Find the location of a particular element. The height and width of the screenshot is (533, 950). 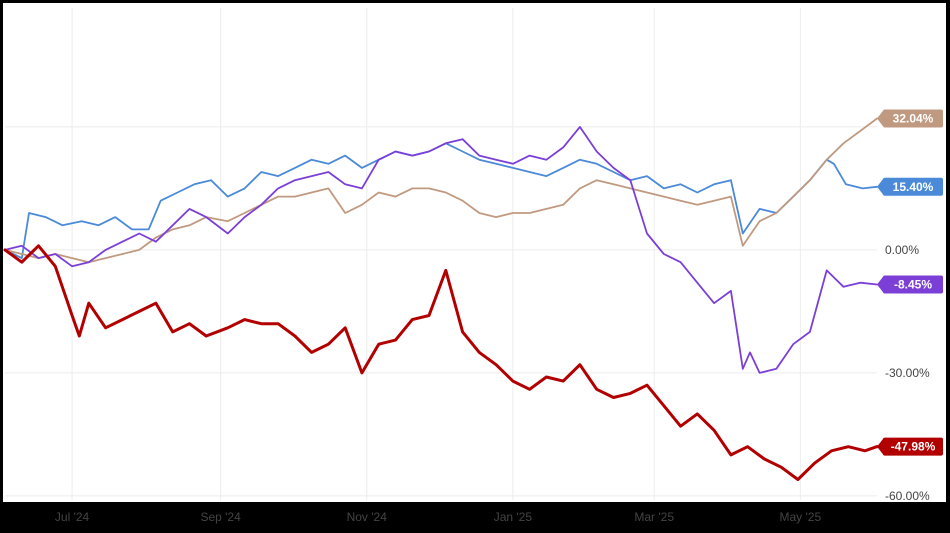

y-tick-label: -30.00% is located at coordinates (907, 373).